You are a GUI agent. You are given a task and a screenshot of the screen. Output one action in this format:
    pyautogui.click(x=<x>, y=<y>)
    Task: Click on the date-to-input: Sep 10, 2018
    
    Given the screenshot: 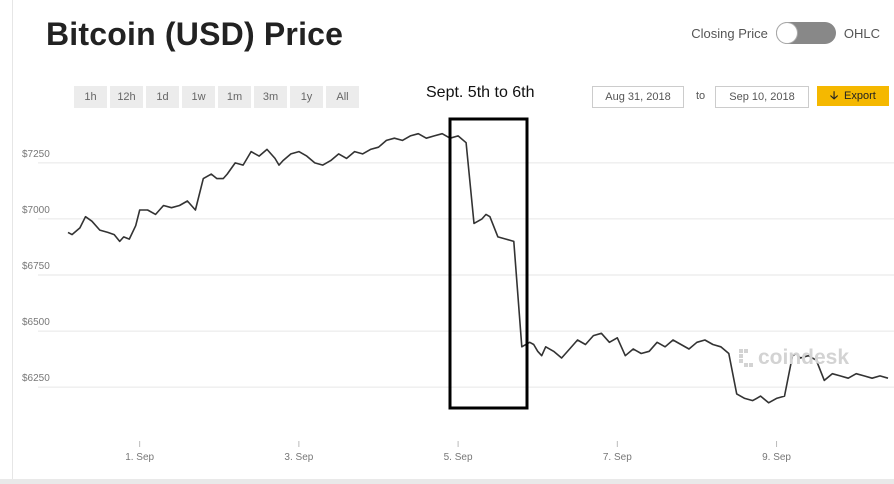 What is the action you would take?
    pyautogui.click(x=762, y=97)
    